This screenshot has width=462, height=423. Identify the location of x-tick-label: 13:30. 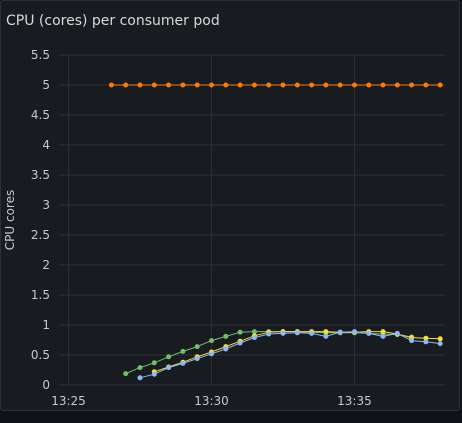
(211, 401).